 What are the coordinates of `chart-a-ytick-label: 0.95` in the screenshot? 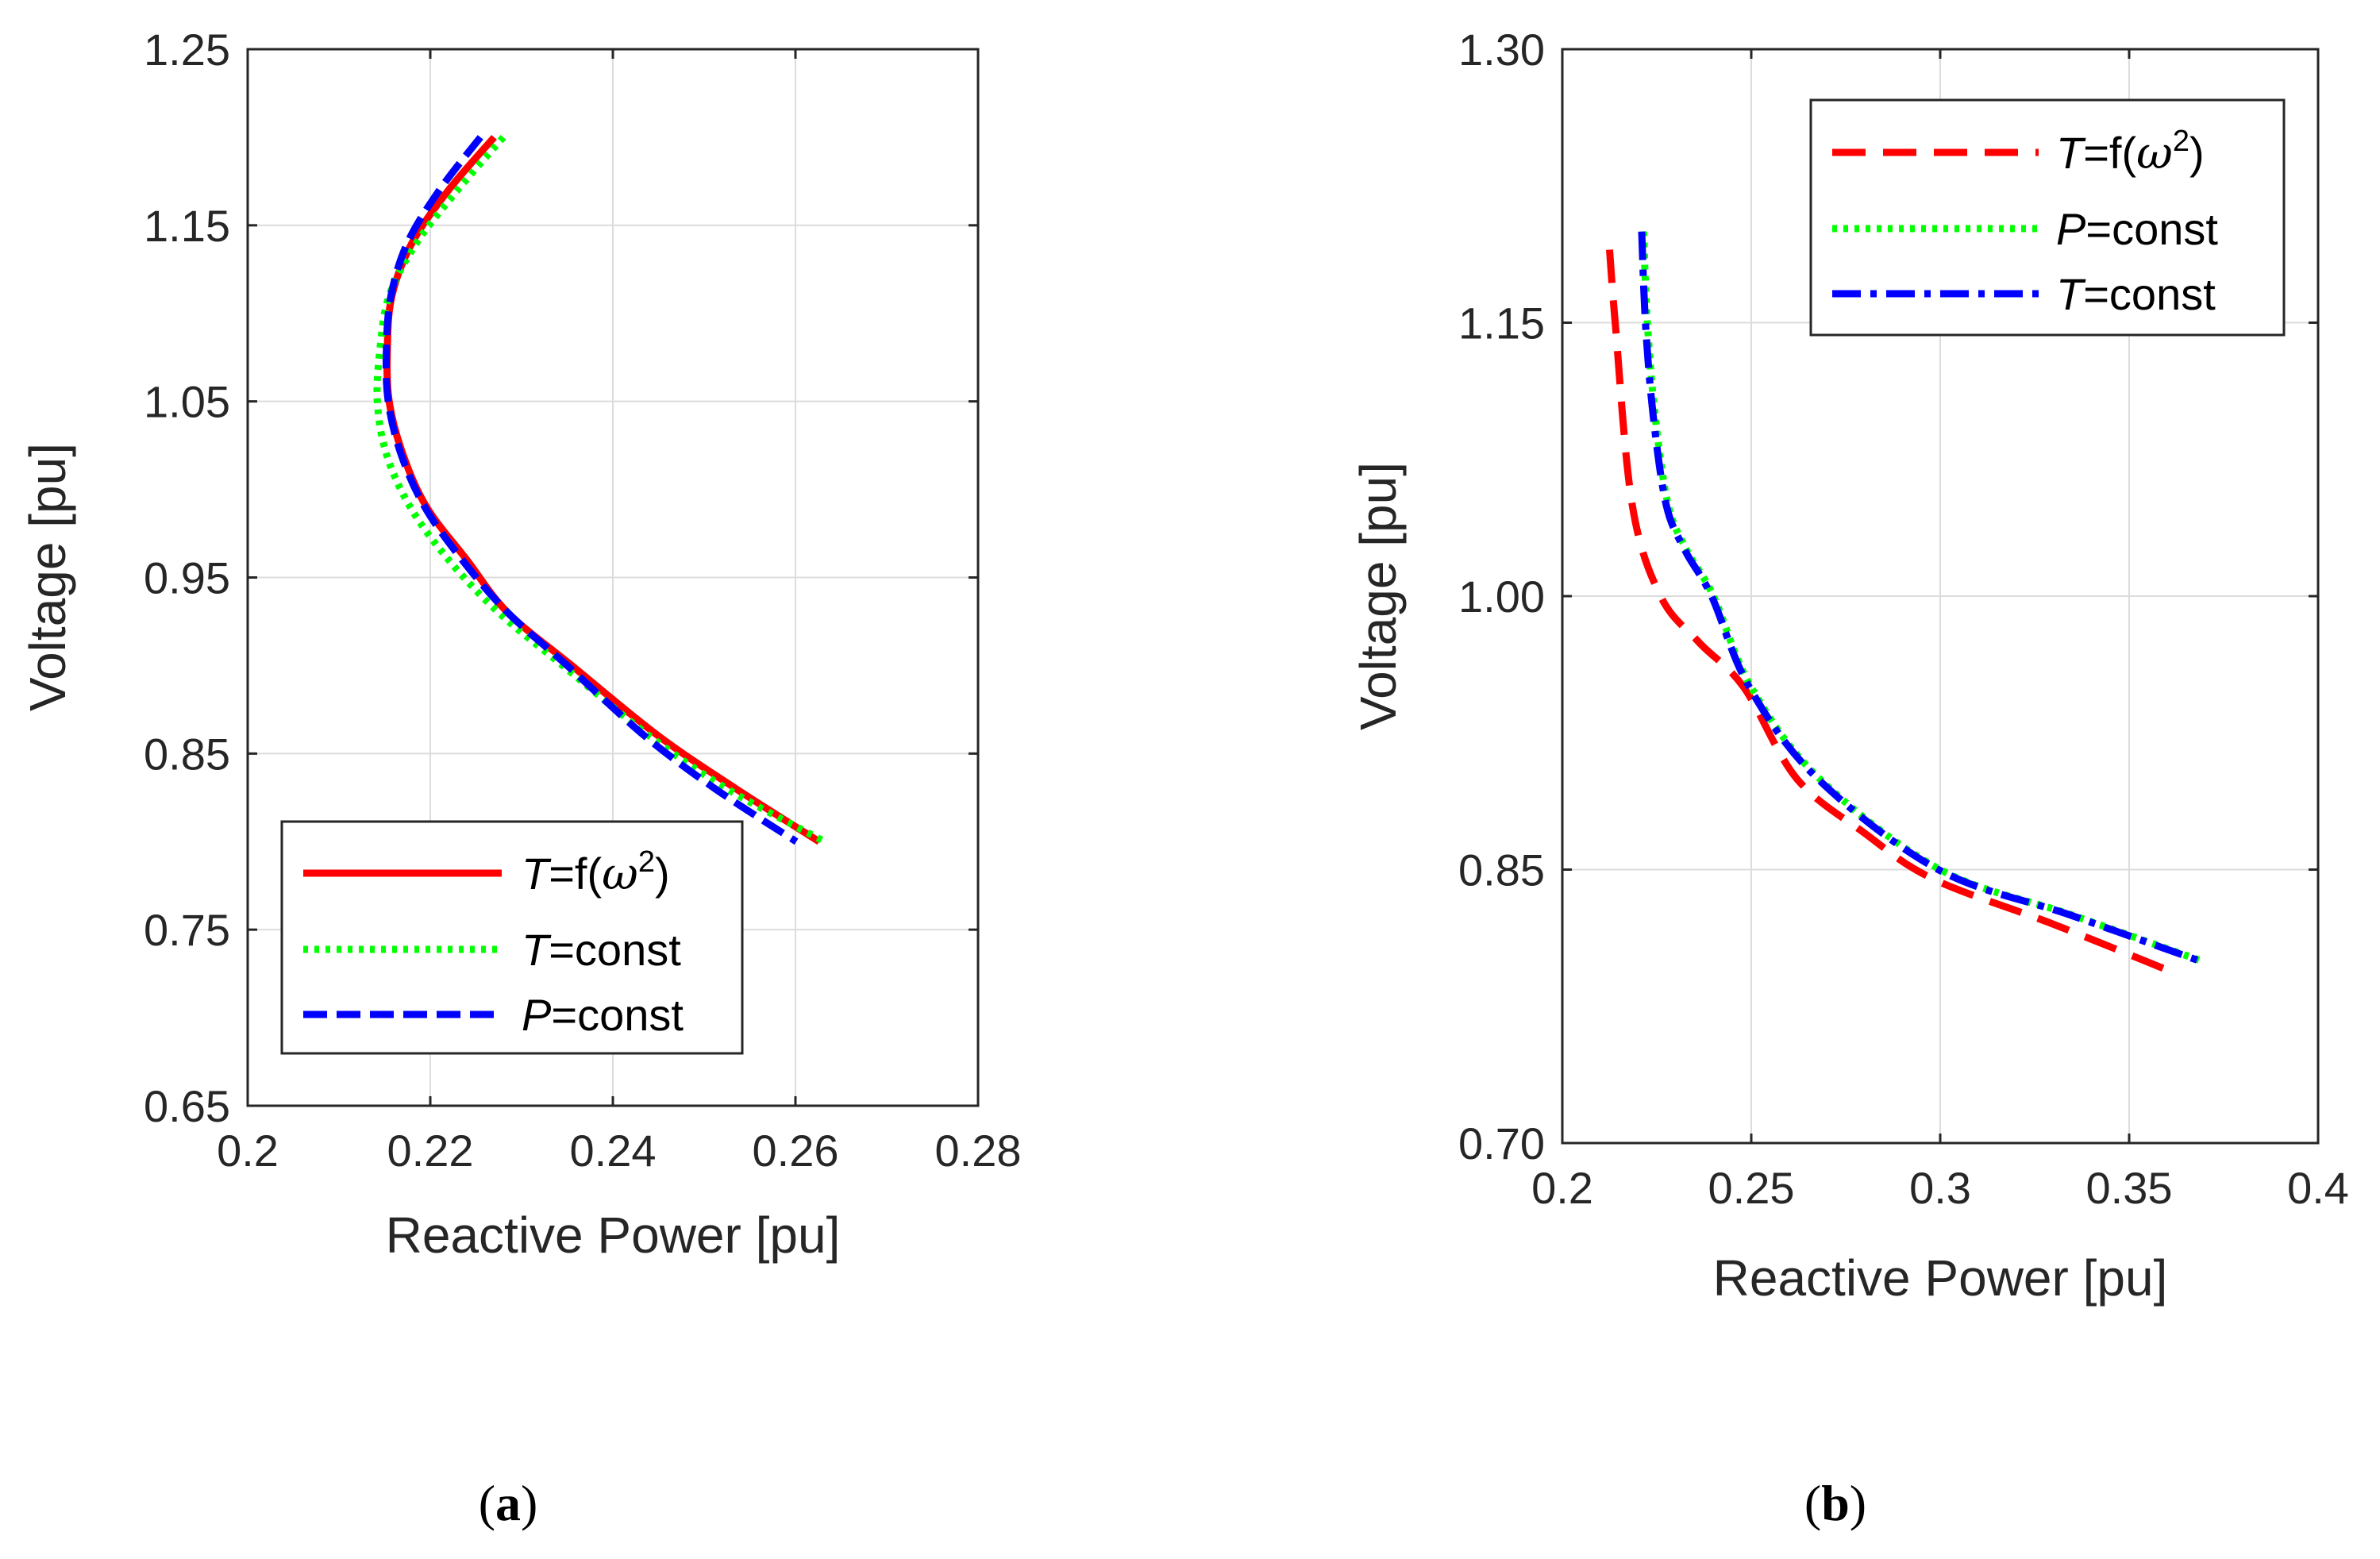 It's located at (187, 578).